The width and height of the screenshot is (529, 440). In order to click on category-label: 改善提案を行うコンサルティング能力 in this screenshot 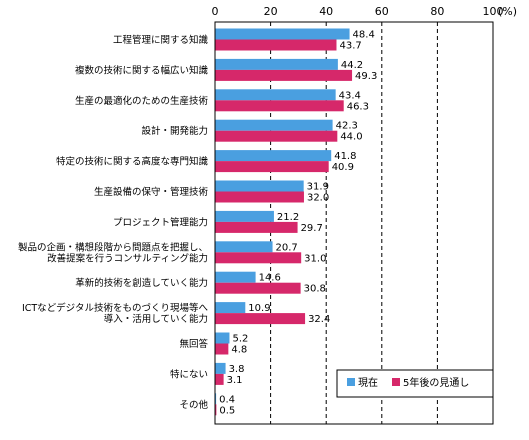, I will do `click(127, 258)`.